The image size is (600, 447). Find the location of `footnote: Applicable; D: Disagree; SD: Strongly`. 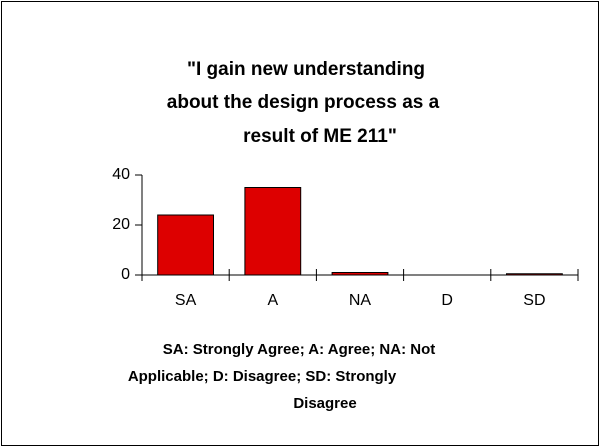

footnote: Applicable; D: Disagree; SD: Strongly is located at coordinates (262, 376).